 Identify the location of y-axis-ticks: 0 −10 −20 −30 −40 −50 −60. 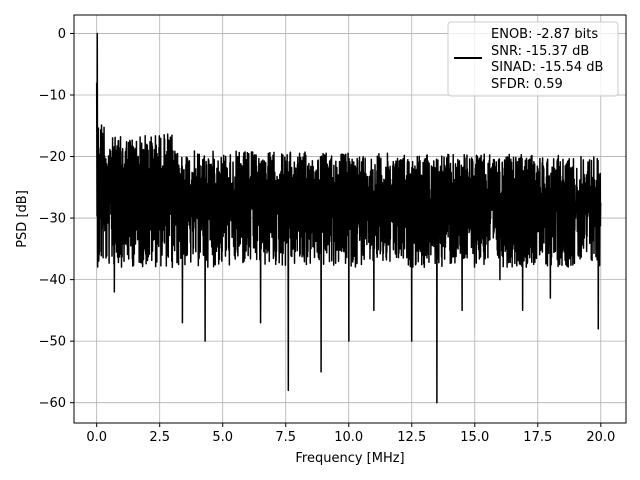
(56, 219).